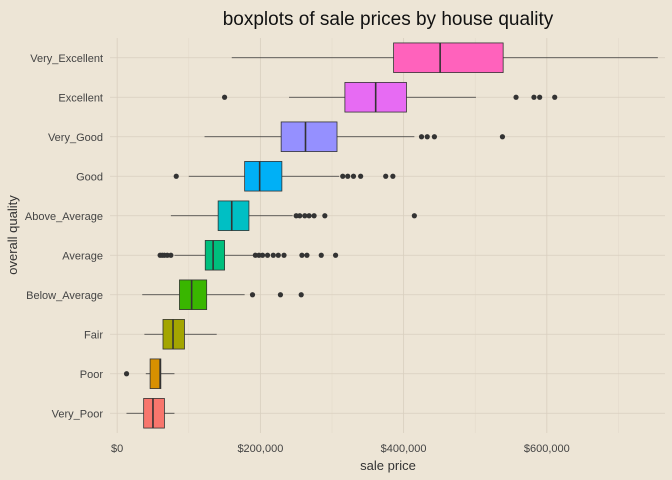 The height and width of the screenshot is (480, 672). Describe the element at coordinates (284, 176) in the screenshot. I see `box-group-good` at that location.